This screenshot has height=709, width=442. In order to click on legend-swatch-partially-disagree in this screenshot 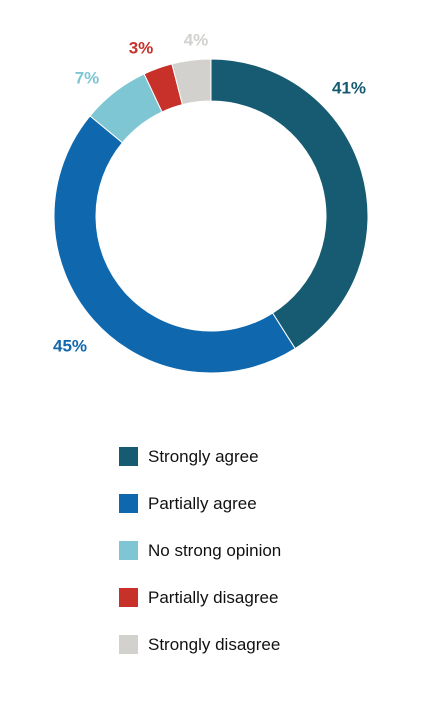, I will do `click(128, 597)`.